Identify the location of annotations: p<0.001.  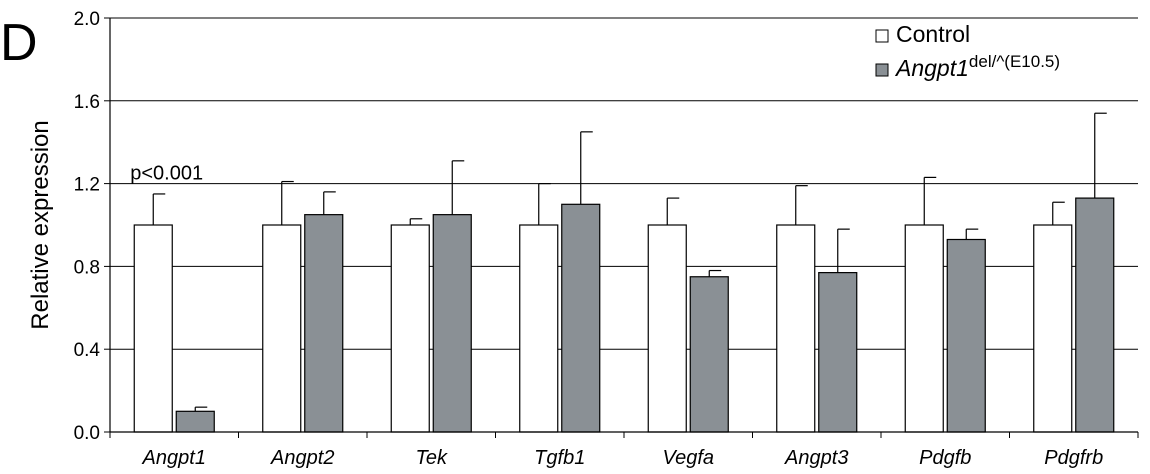
(166, 174).